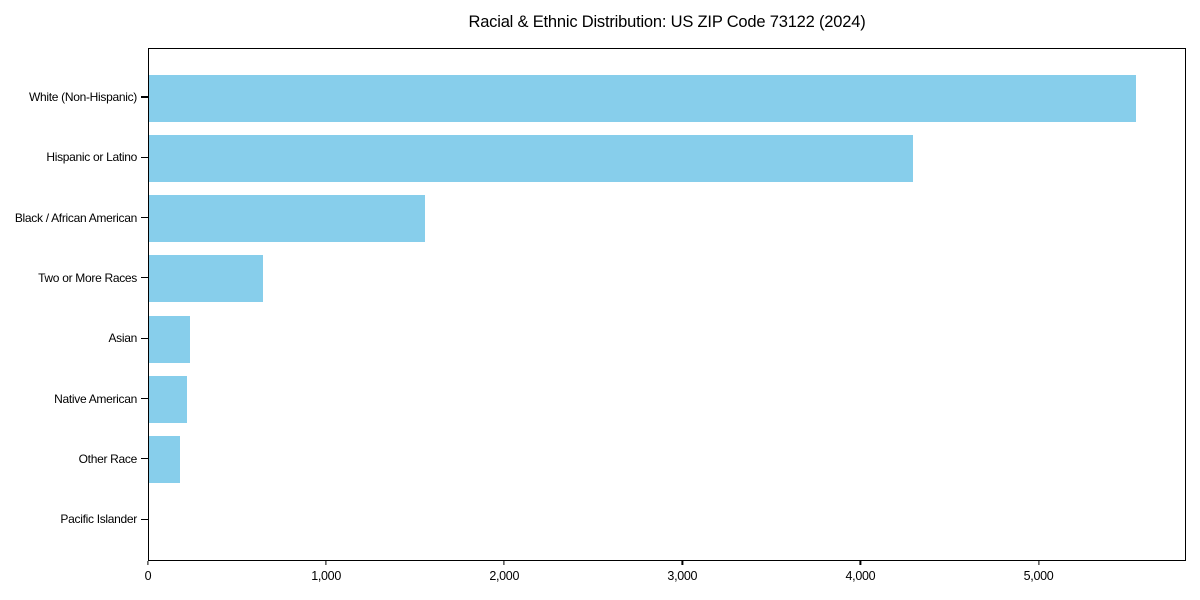 This screenshot has height=600, width=1200. I want to click on x-axis-label: 4,000, so click(860, 576).